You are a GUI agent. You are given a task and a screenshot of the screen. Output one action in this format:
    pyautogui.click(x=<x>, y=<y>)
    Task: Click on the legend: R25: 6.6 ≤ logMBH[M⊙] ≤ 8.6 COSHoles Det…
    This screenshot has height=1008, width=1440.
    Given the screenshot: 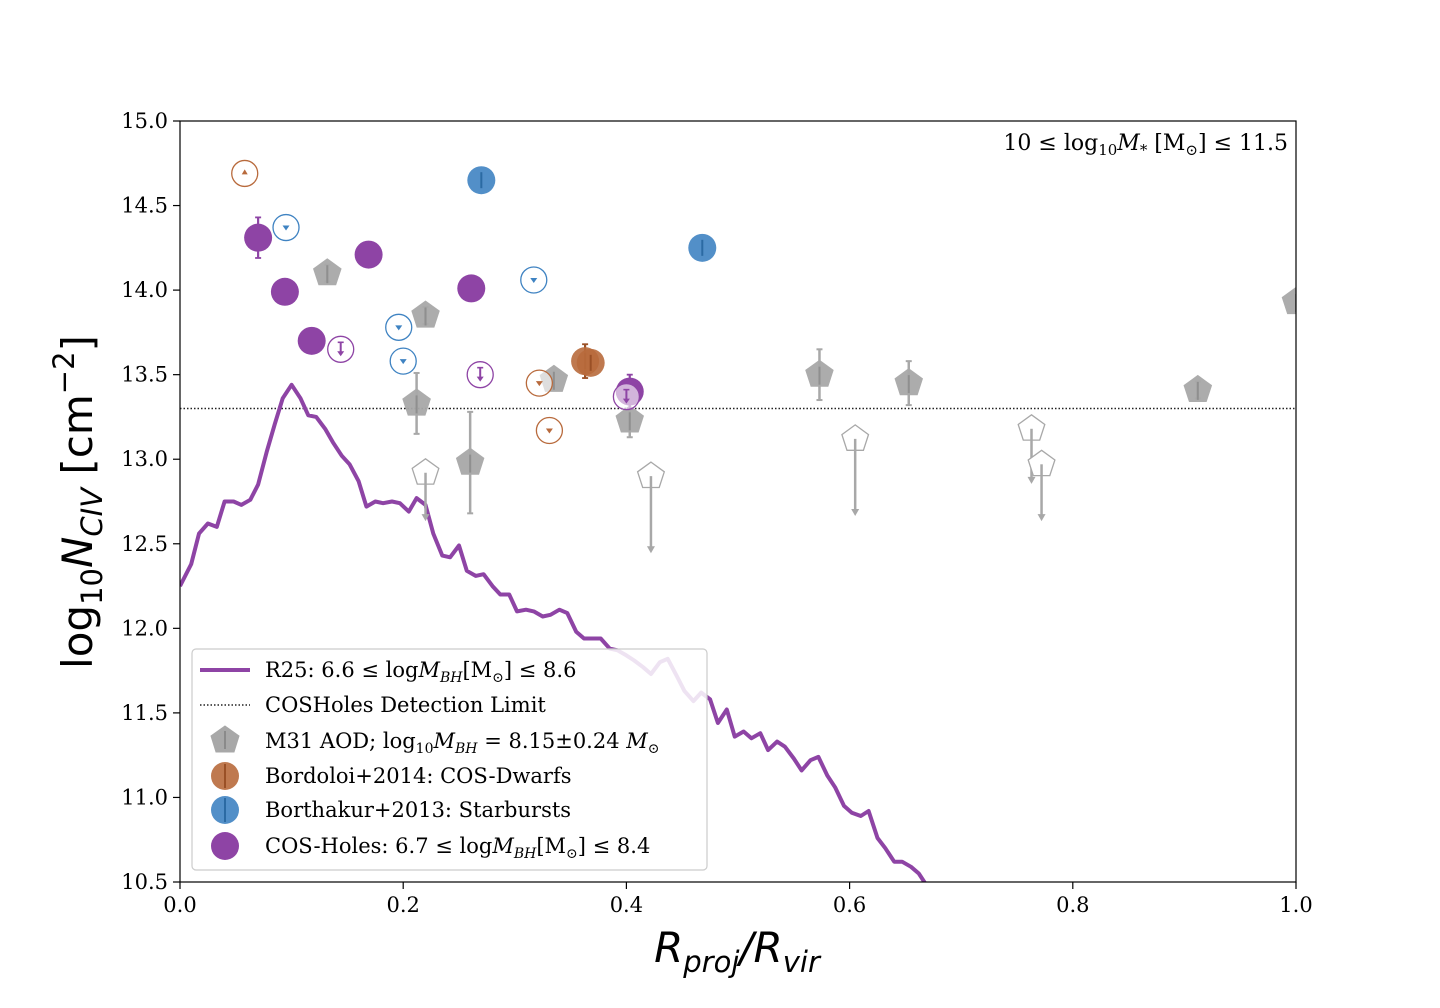 What is the action you would take?
    pyautogui.click(x=449, y=759)
    